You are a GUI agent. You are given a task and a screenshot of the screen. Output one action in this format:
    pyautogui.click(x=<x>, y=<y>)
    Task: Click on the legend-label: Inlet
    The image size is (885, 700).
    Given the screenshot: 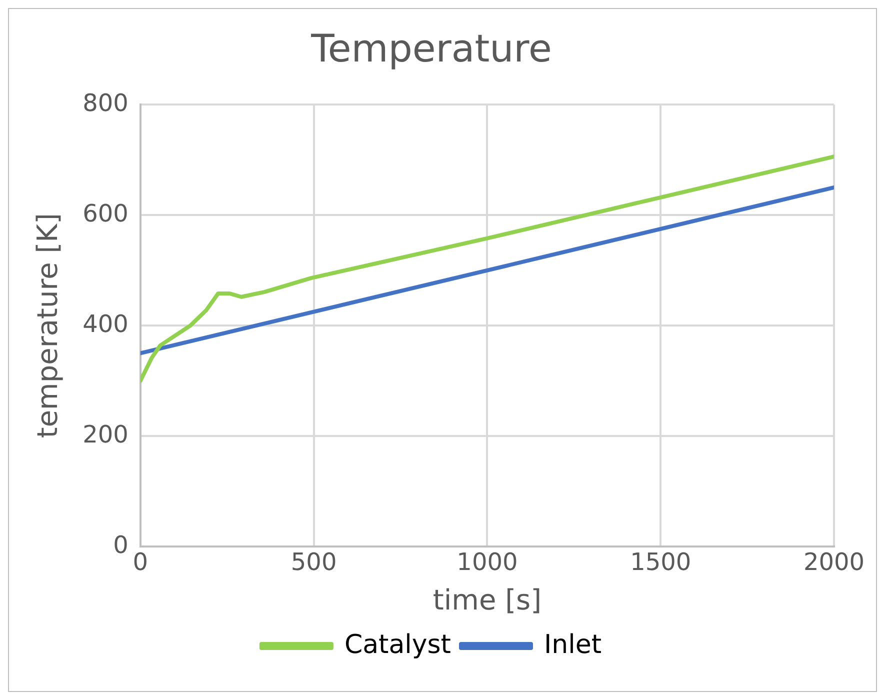 What is the action you would take?
    pyautogui.click(x=573, y=645)
    